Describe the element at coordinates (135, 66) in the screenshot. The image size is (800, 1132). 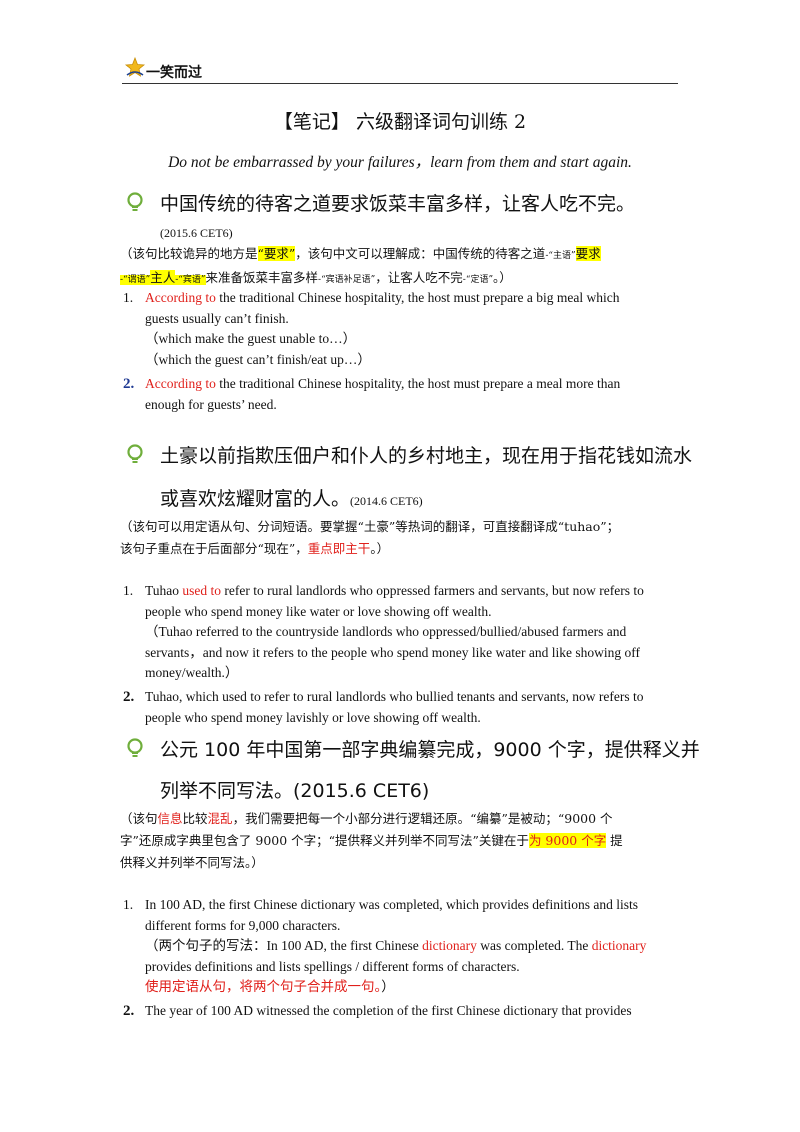
I see `star-logo-icon` at that location.